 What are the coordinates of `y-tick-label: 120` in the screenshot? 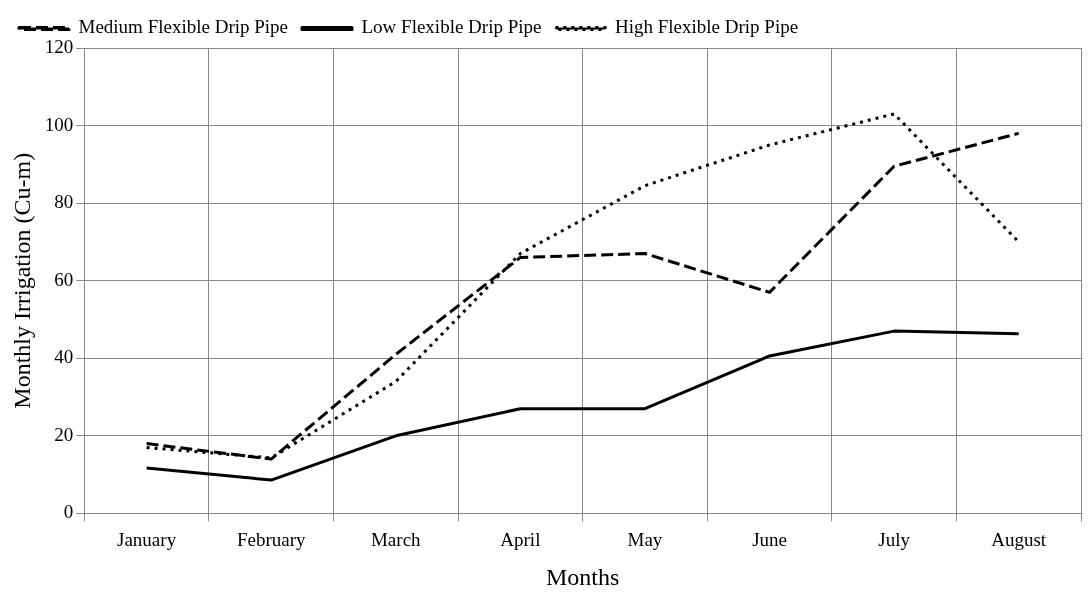 It's located at (59, 46).